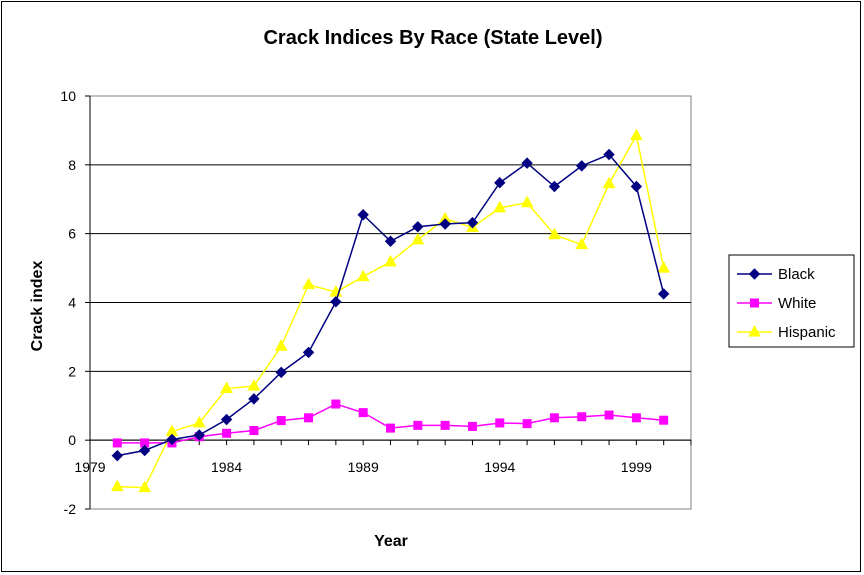  I want to click on legend-label-white: White, so click(797, 303).